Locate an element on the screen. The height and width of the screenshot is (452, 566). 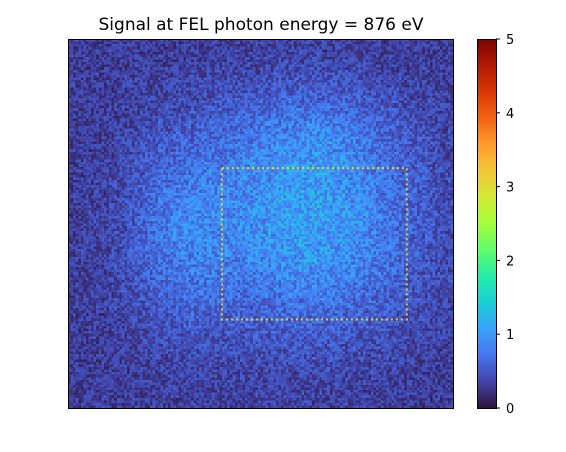
colorbar-tick-label: 5 is located at coordinates (510, 40).